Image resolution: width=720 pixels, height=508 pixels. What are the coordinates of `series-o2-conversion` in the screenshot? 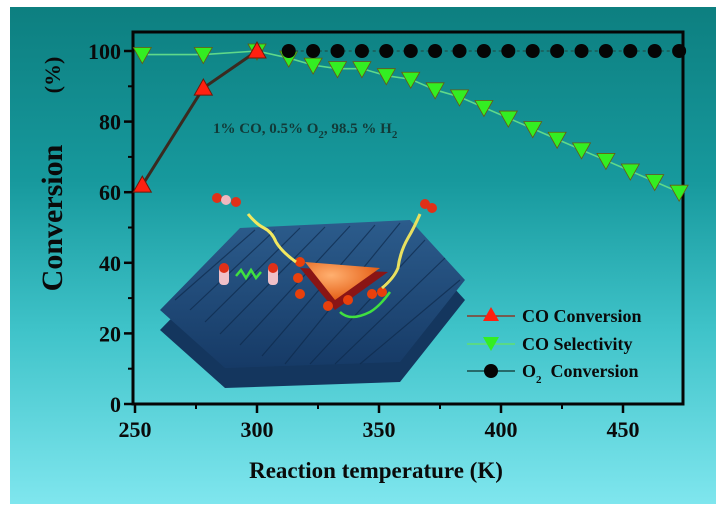 It's located at (484, 51).